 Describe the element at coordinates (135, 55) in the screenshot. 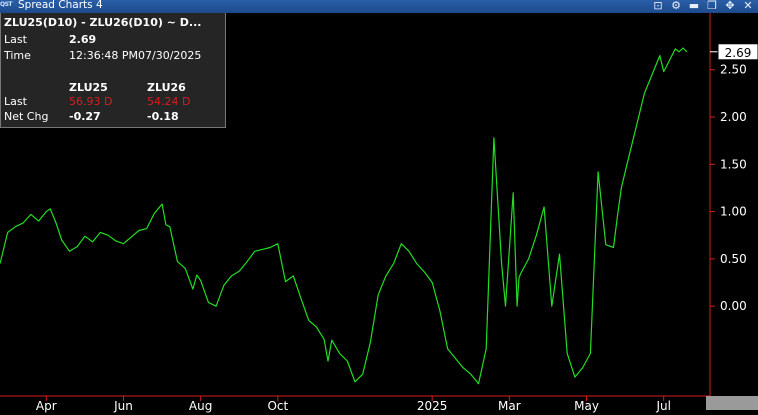

I see `time-value: 12:36:48 PM07/30/2025` at that location.